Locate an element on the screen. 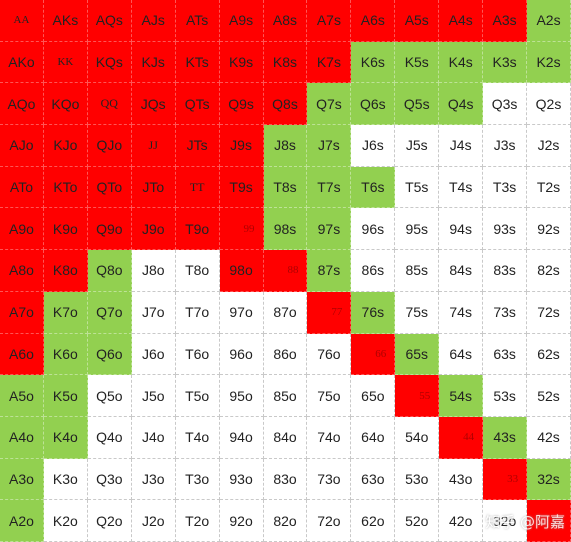 This screenshot has height=542, width=571. hand-cell: T3o is located at coordinates (197, 479).